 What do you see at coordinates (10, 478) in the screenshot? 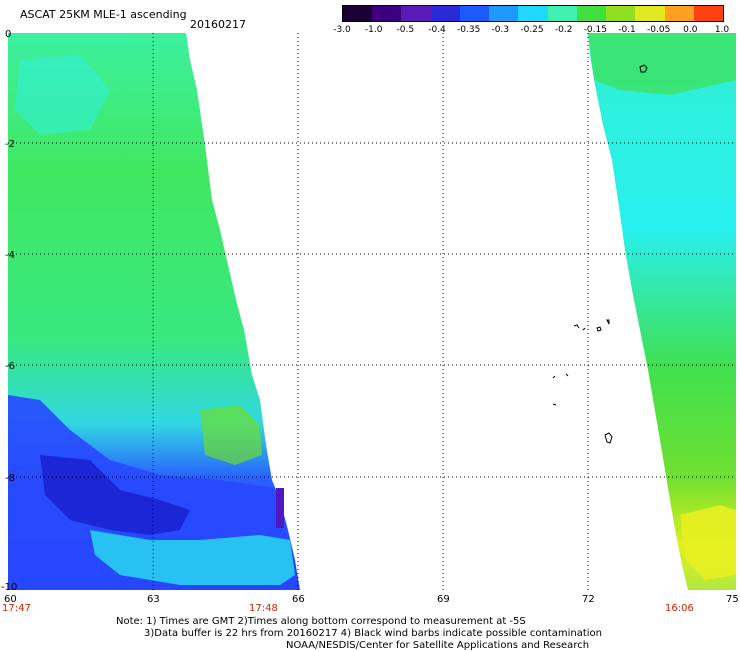
I see `y-tick-label: -8` at bounding box center [10, 478].